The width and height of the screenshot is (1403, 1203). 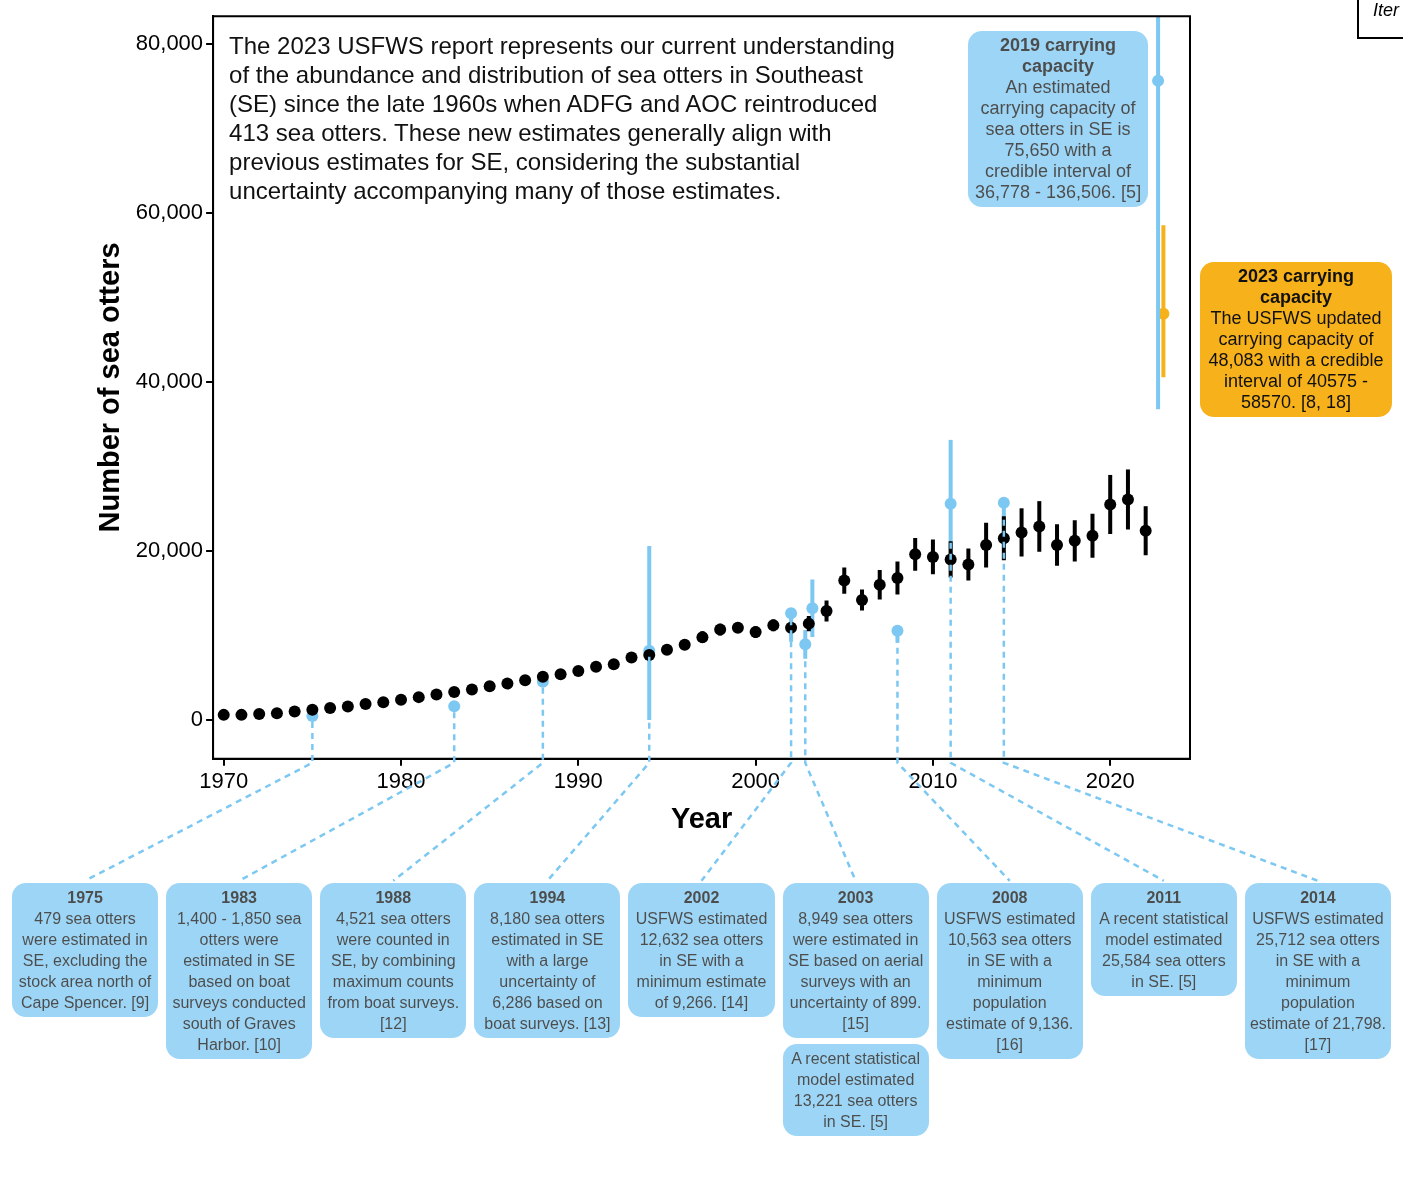 I want to click on annotation: 1988 4,521 sea otters were counted in SE, by combining maximum counts from boat surveys. [12], so click(x=393, y=960).